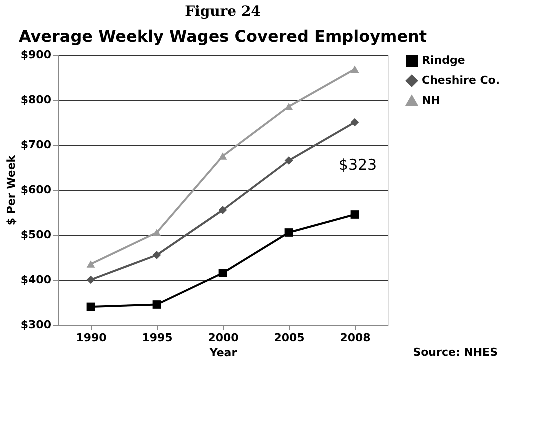 The height and width of the screenshot is (421, 560). I want to click on x-tick-label: 2008, so click(355, 338).